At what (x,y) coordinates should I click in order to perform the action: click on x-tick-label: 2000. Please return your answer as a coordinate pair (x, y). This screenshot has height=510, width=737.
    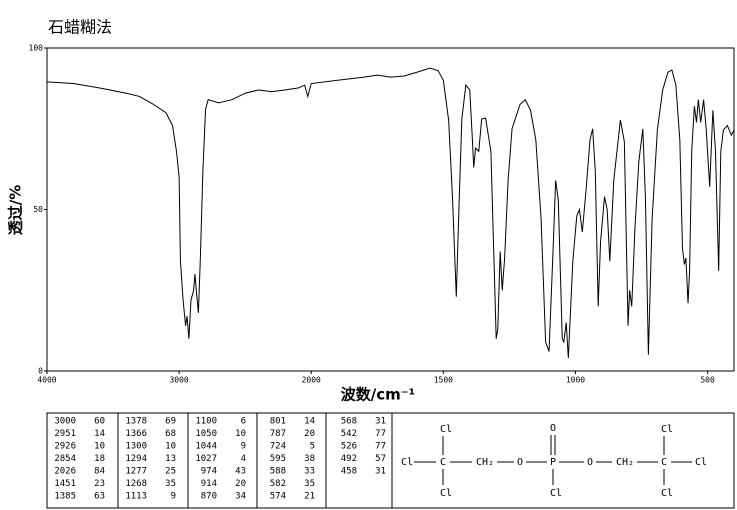
    Looking at the image, I should click on (311, 380).